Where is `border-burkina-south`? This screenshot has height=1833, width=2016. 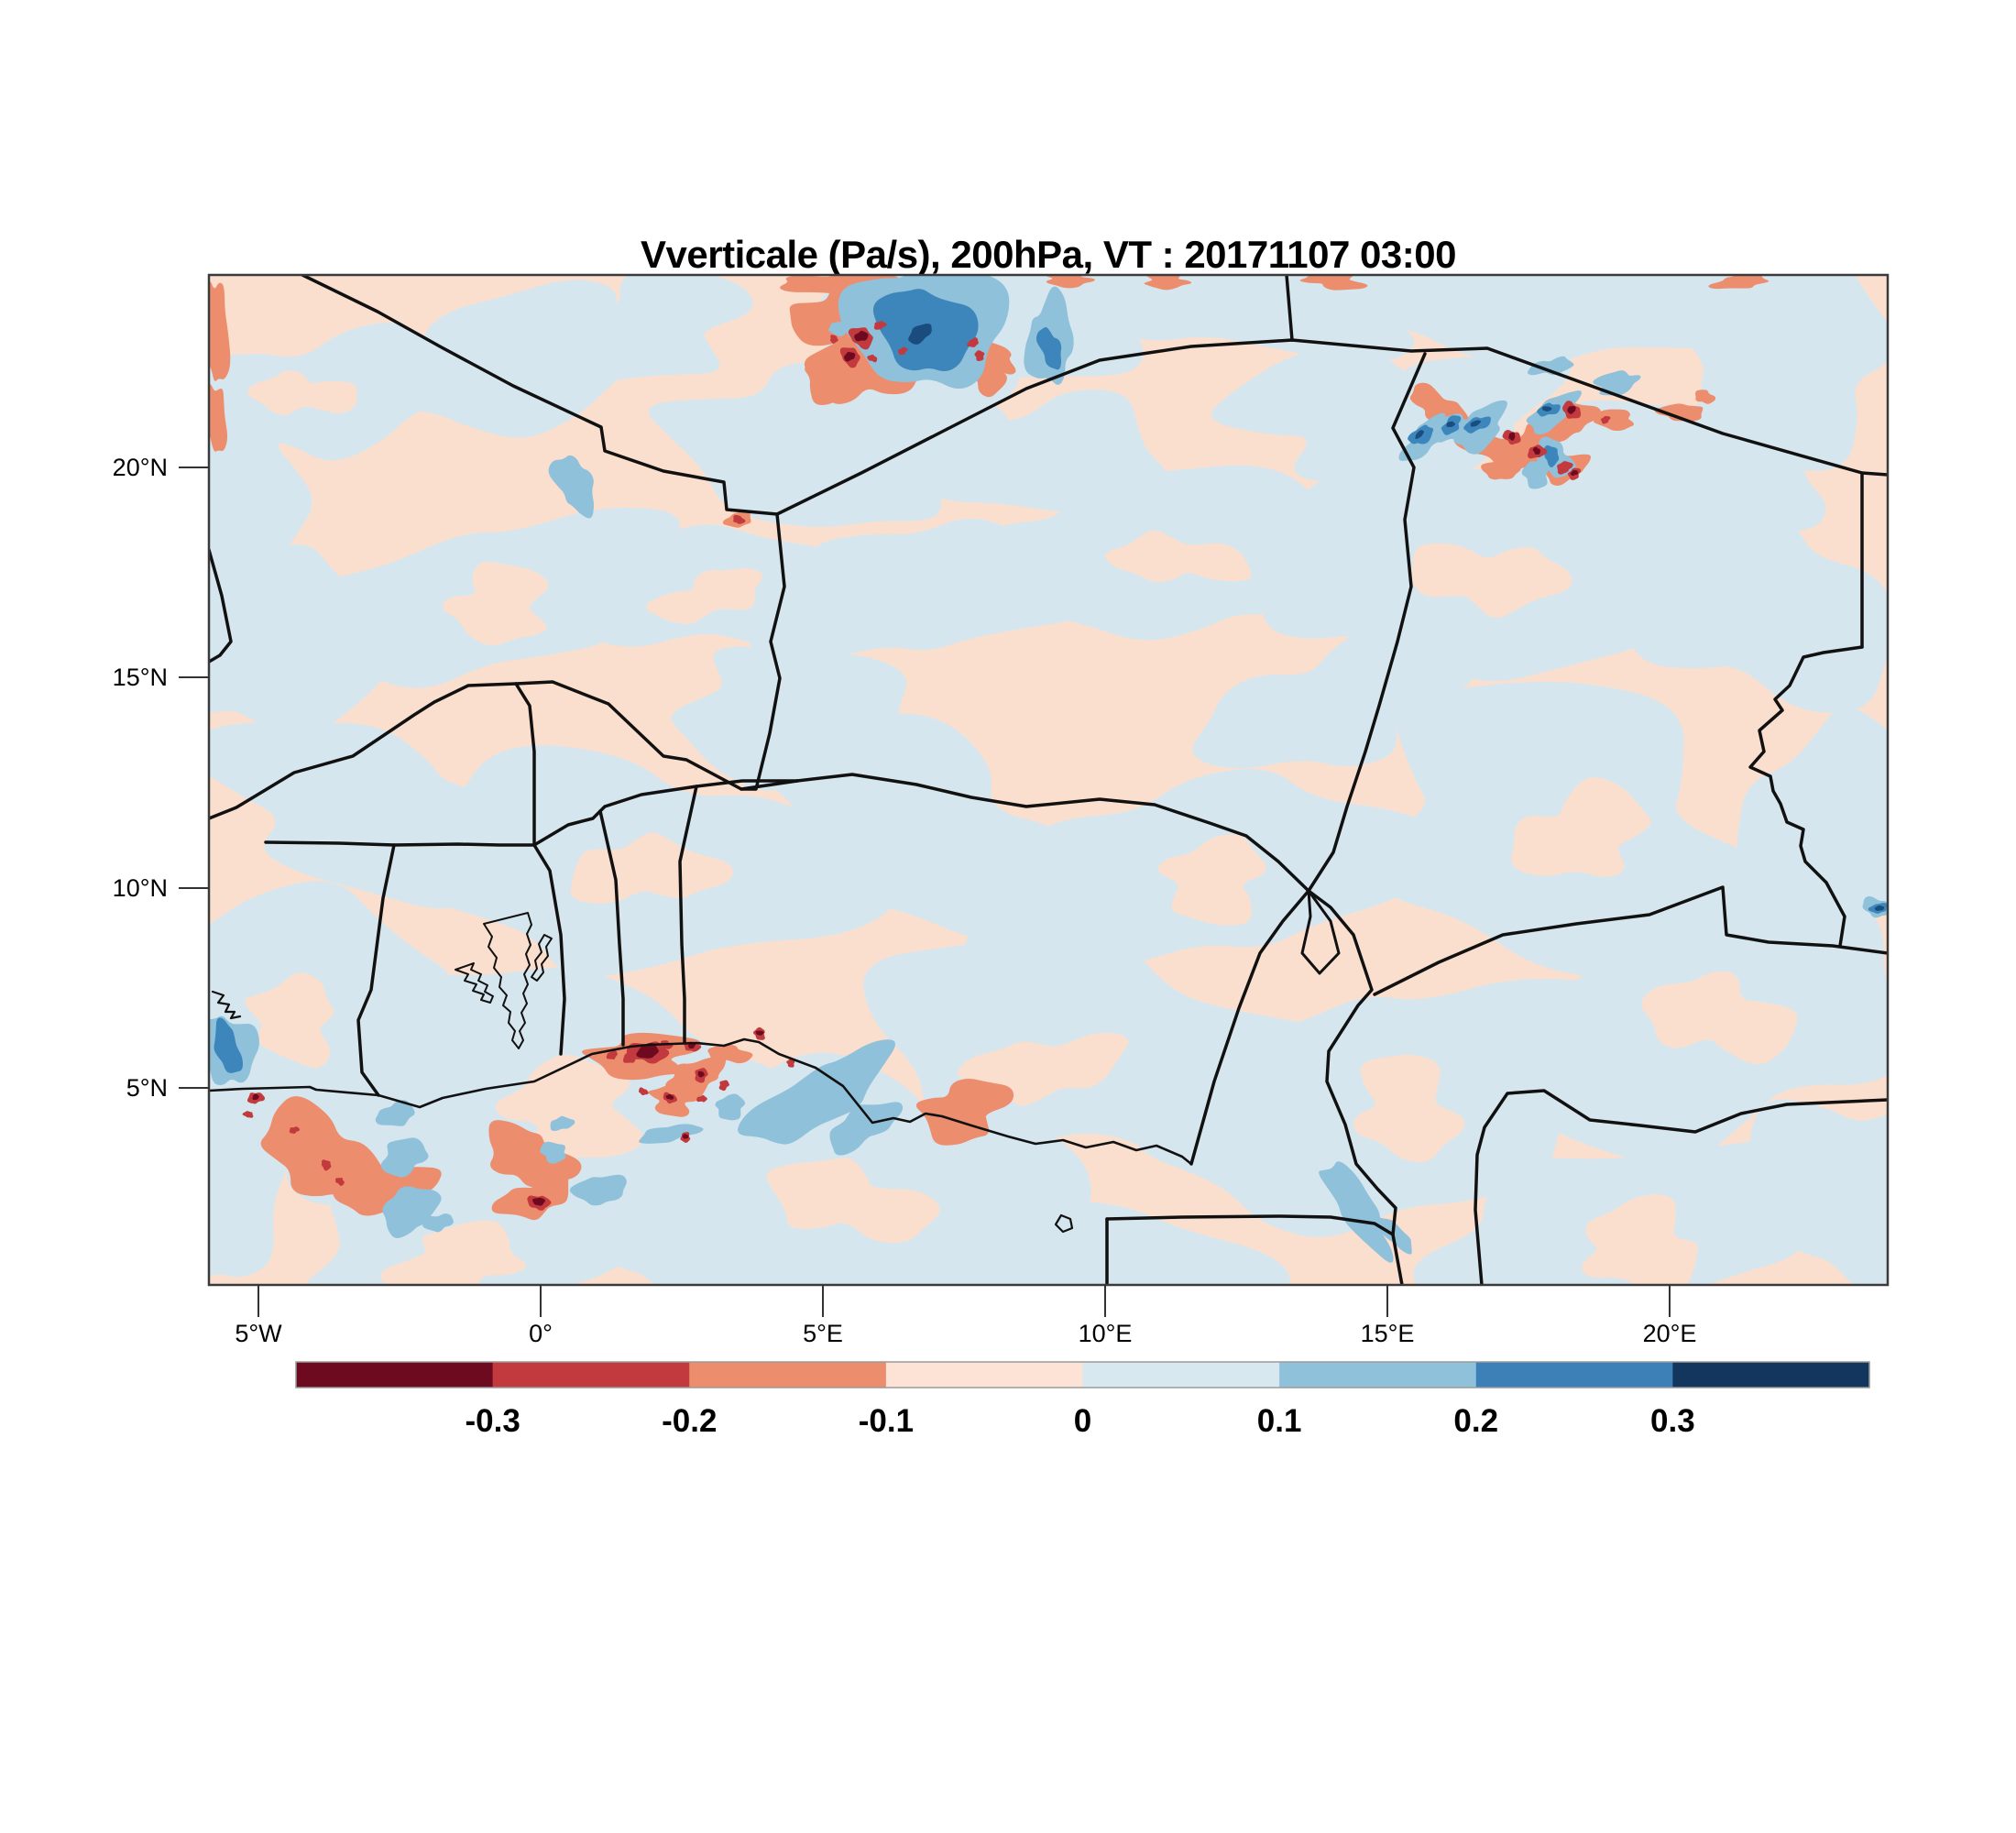
border-burkina-south is located at coordinates (400, 843).